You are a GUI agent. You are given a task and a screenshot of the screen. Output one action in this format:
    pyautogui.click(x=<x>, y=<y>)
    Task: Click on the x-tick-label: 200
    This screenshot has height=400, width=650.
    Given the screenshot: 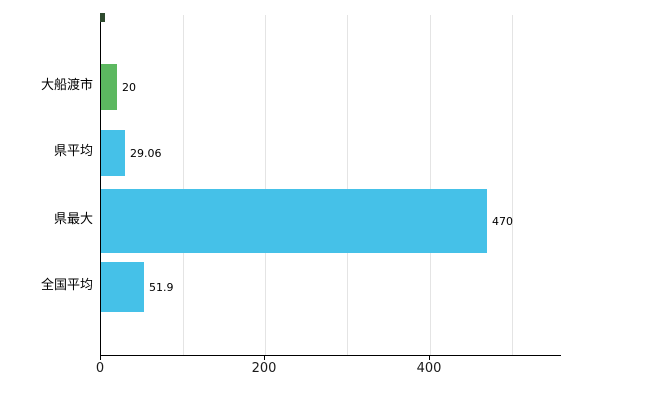 What is the action you would take?
    pyautogui.click(x=264, y=368)
    